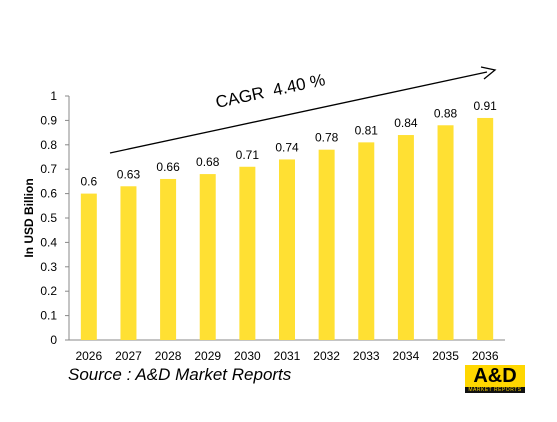  I want to click on cagr-arrow-line, so click(298, 112).